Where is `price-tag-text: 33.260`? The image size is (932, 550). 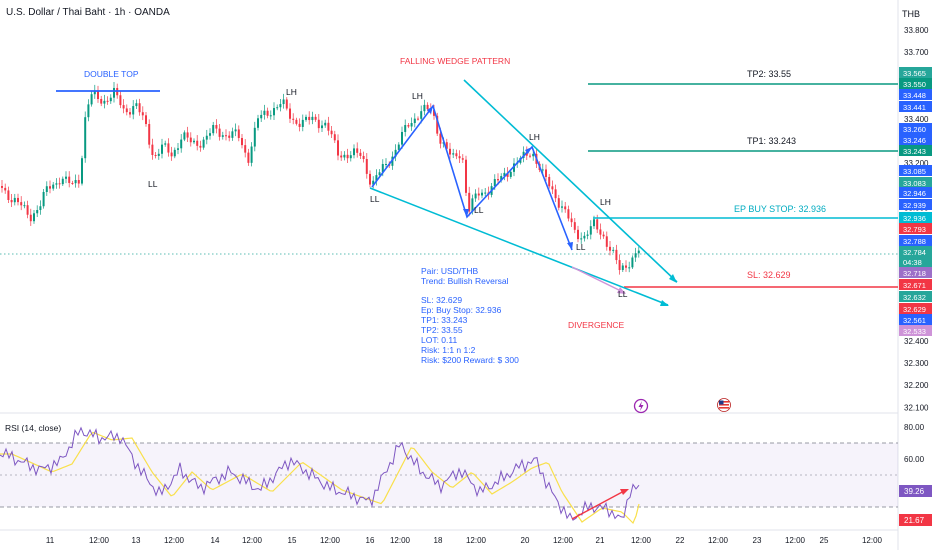
price-tag-text: 33.260 is located at coordinates (914, 129).